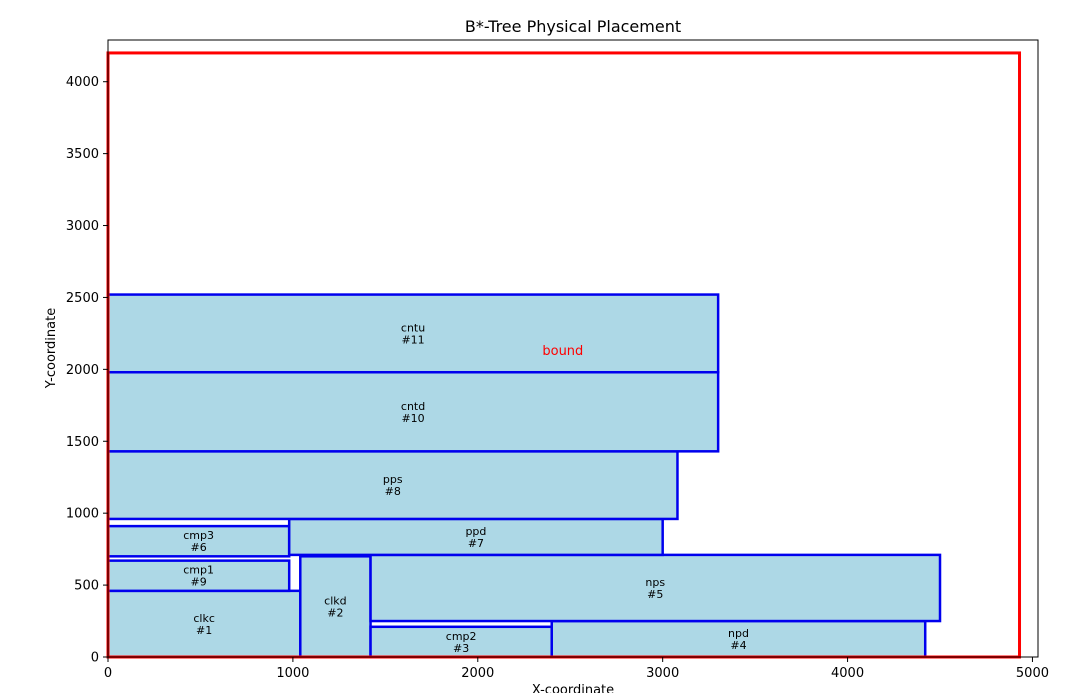 The height and width of the screenshot is (693, 1086). What do you see at coordinates (198, 582) in the screenshot?
I see `block-id-label: #9` at bounding box center [198, 582].